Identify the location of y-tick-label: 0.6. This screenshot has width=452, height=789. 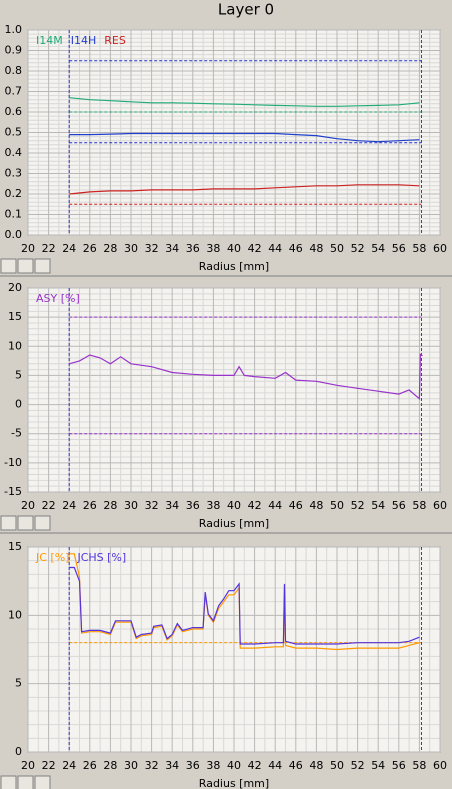
(14, 111).